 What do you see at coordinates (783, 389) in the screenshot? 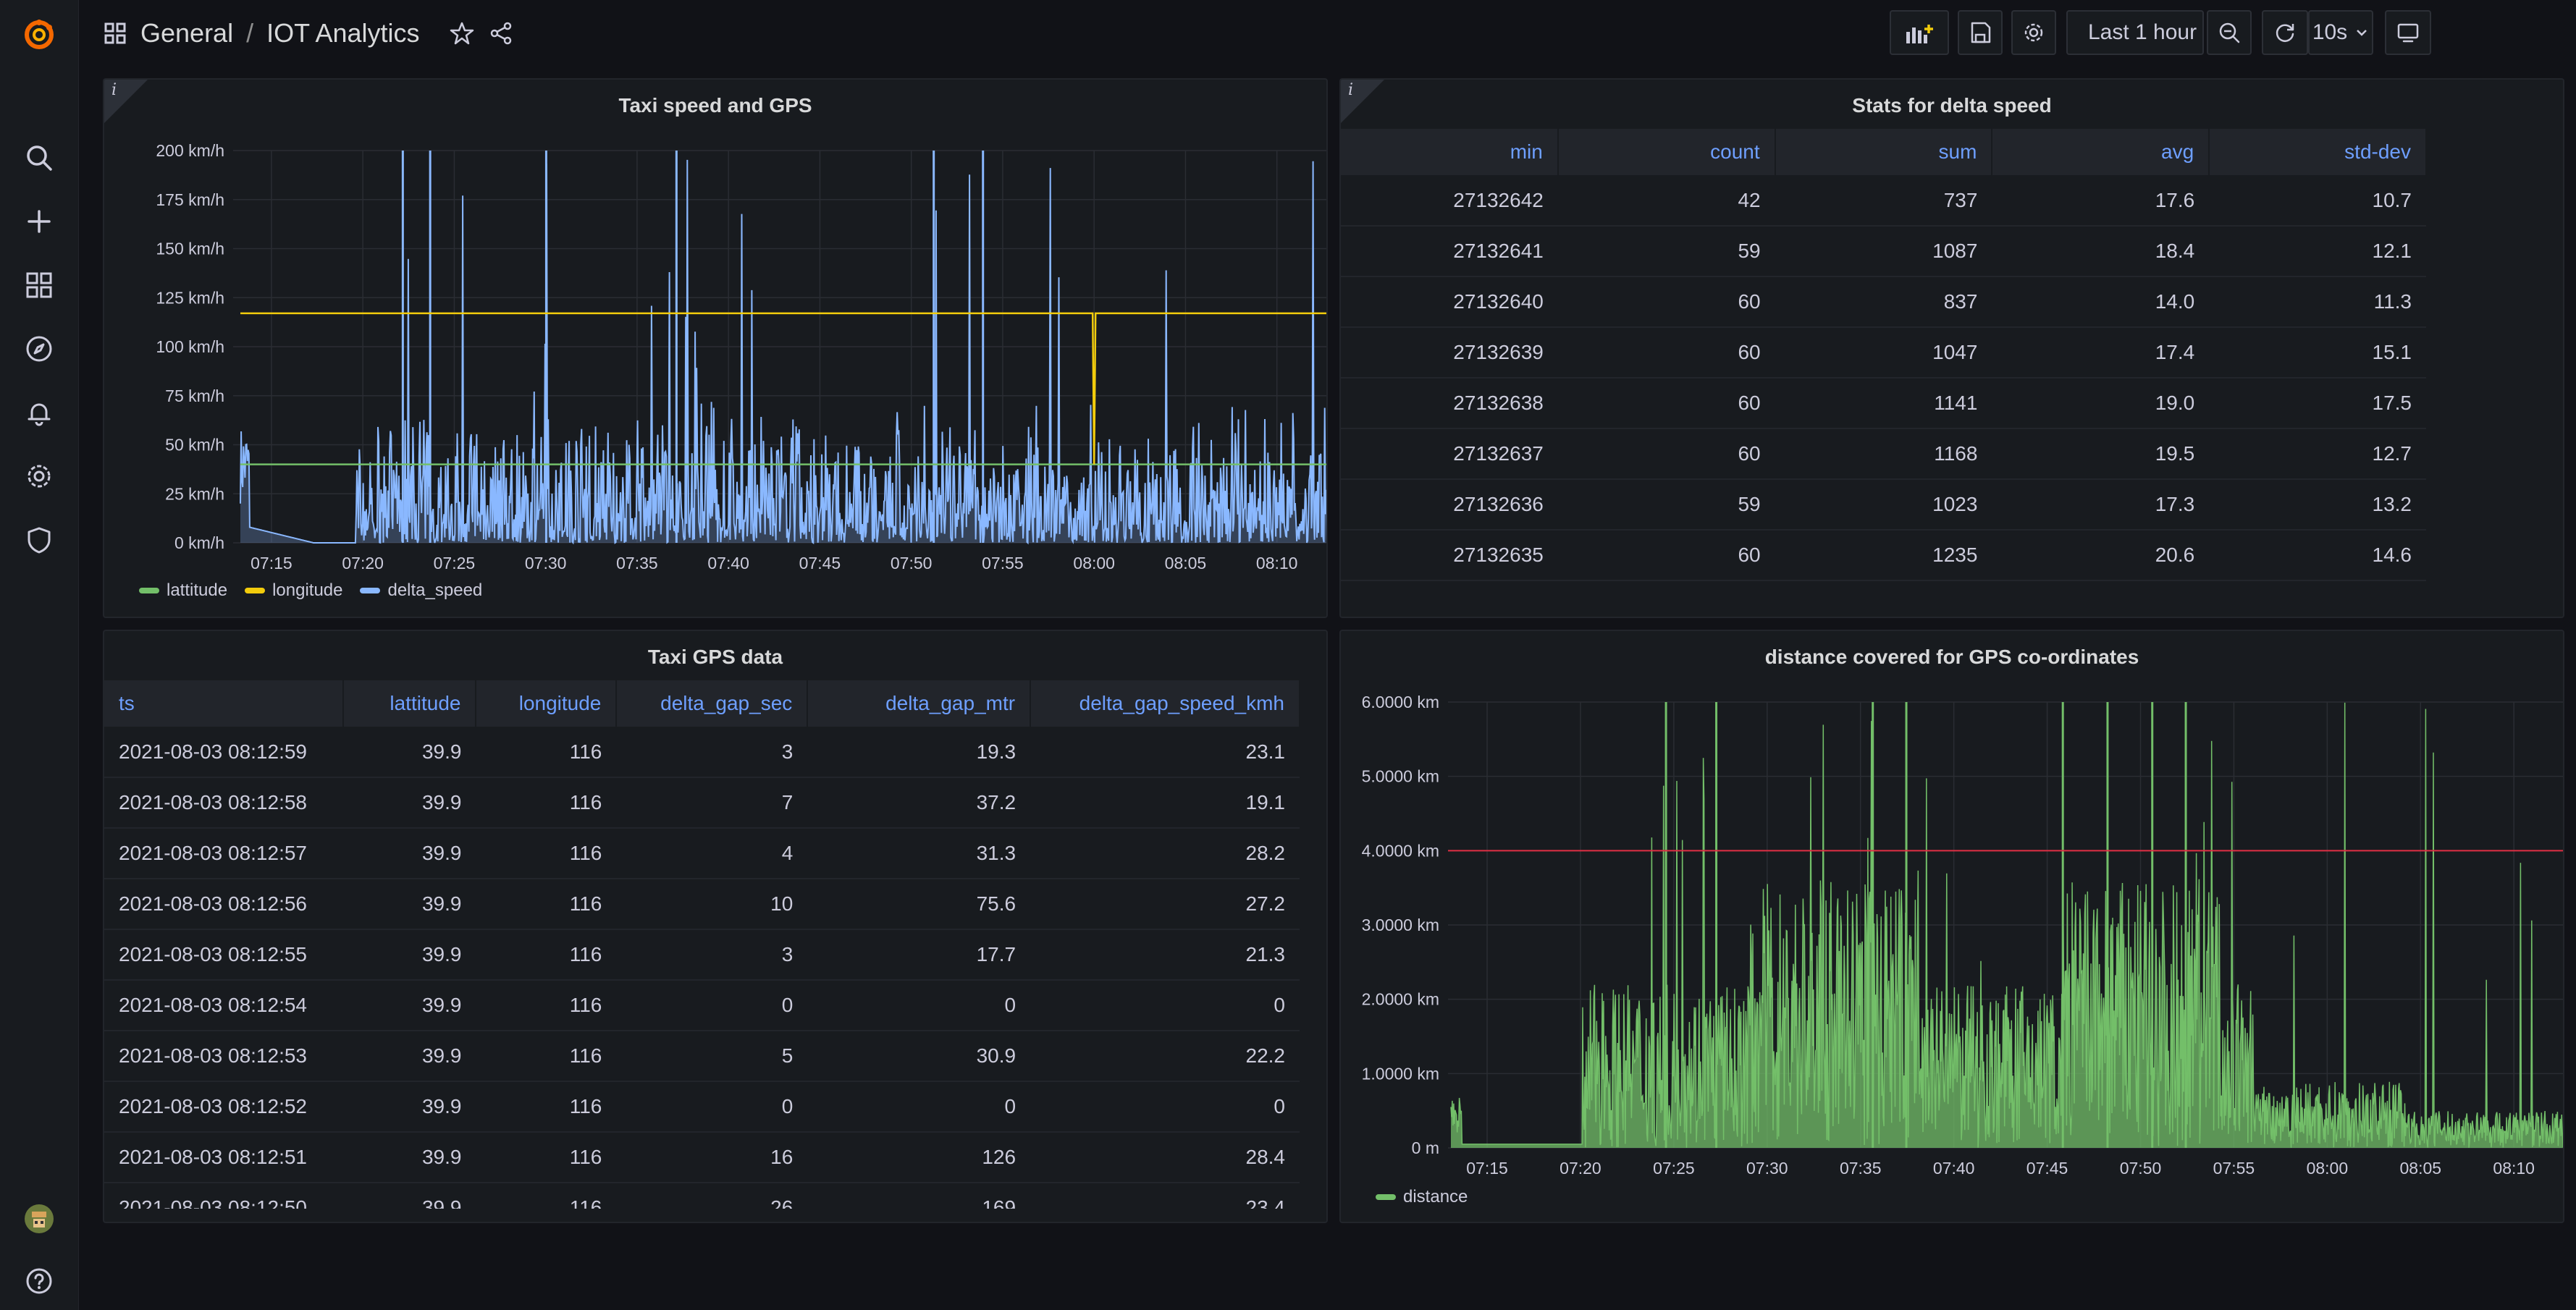
I see `longitude-line` at bounding box center [783, 389].